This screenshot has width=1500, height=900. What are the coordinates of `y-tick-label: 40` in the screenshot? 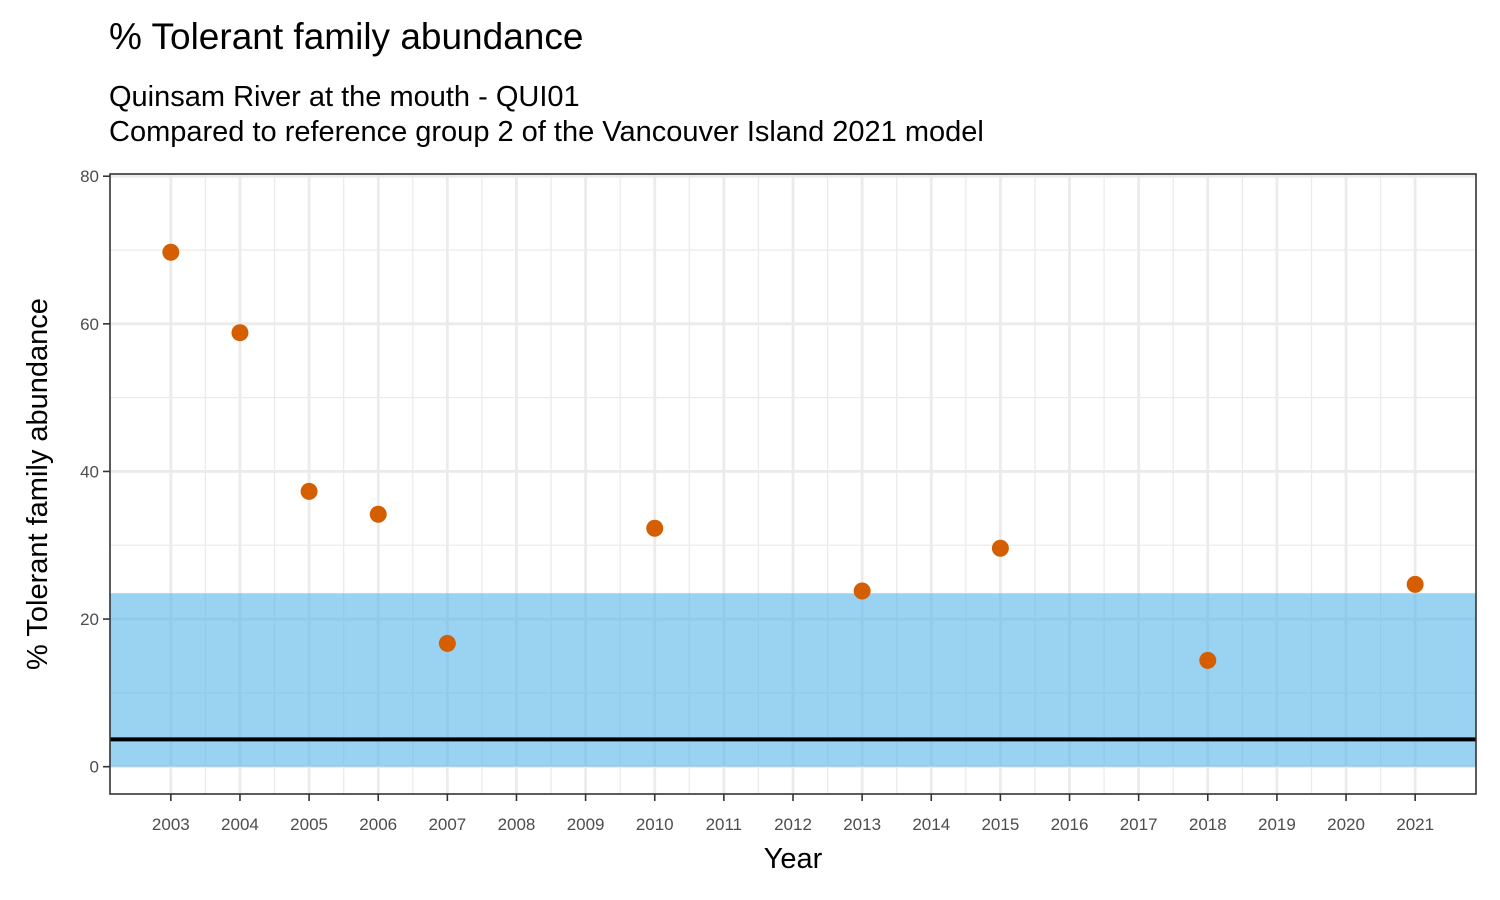 It's located at (89, 471).